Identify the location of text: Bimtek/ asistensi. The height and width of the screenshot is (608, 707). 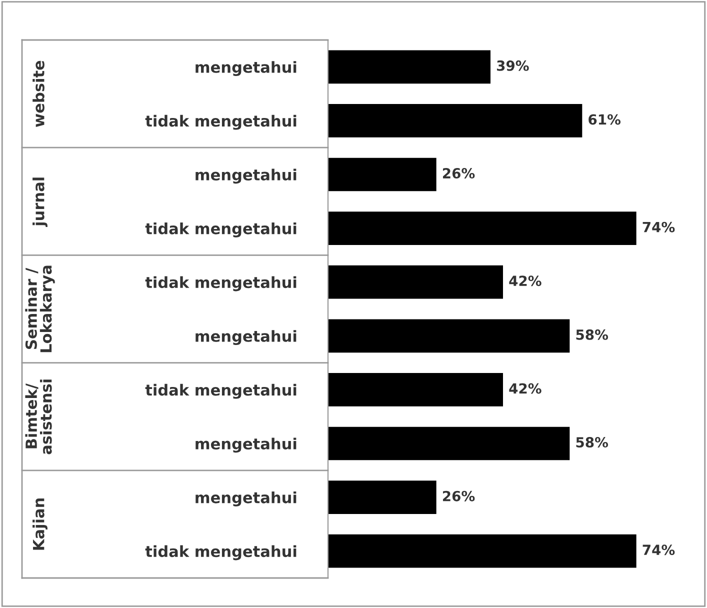
(38, 417).